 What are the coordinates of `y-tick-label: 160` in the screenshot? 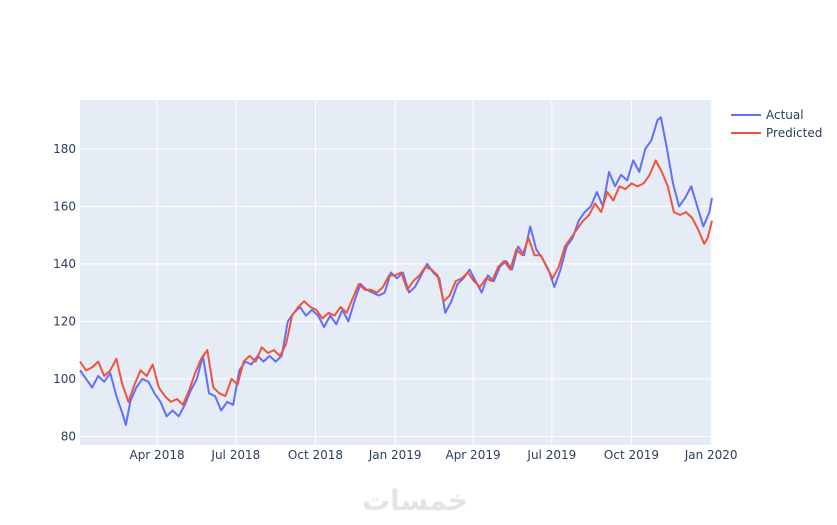 It's located at (64, 206).